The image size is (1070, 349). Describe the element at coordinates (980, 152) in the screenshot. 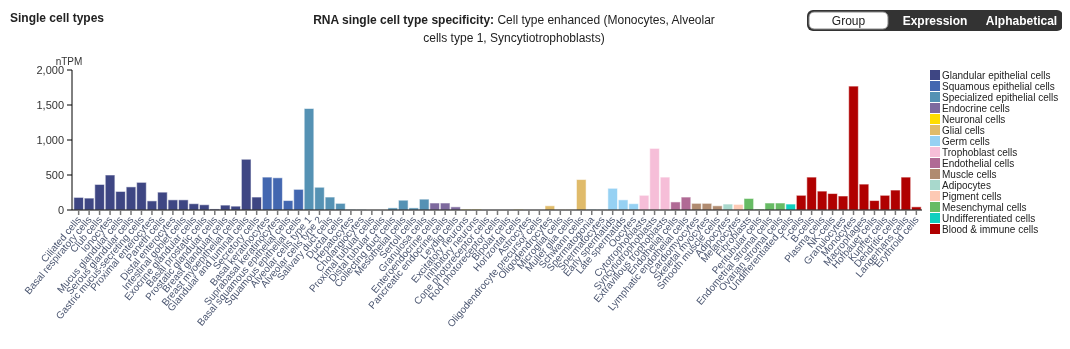

I see `legend-label: Trophoblast cells` at that location.